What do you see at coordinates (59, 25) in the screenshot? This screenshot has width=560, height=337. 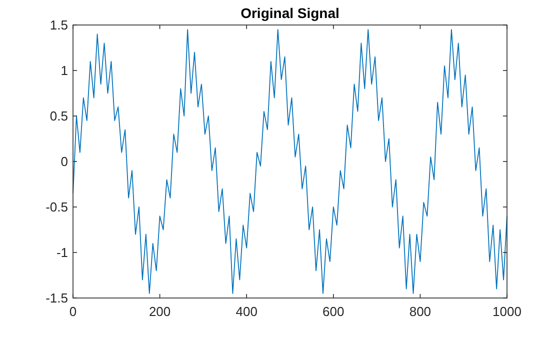 I see `y-tick-label: 1.5` at bounding box center [59, 25].